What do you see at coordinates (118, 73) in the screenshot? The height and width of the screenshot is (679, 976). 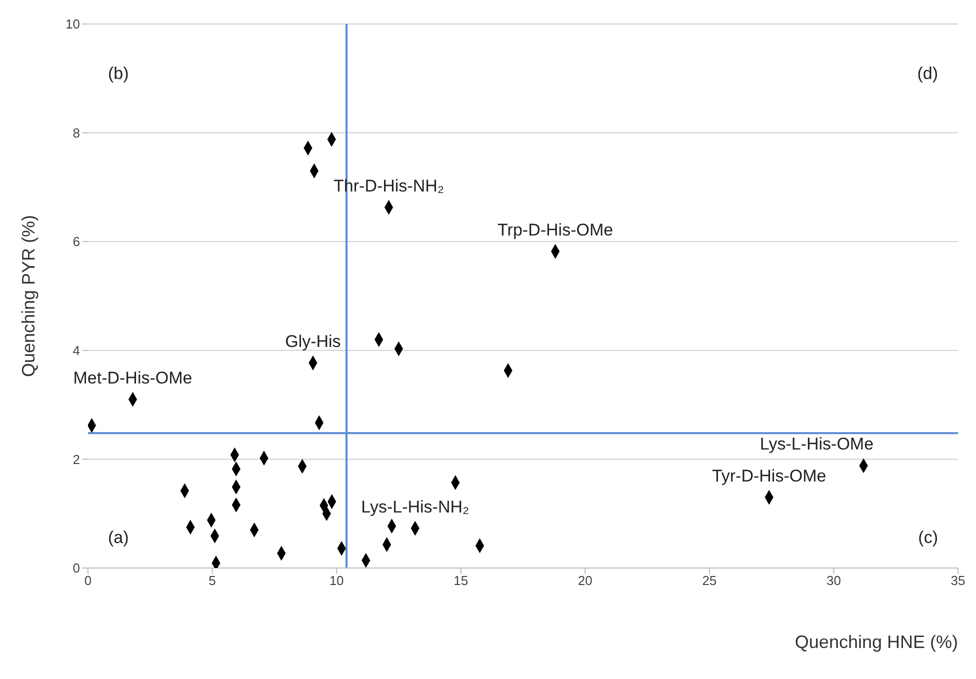 I see `annotation: (b)` at bounding box center [118, 73].